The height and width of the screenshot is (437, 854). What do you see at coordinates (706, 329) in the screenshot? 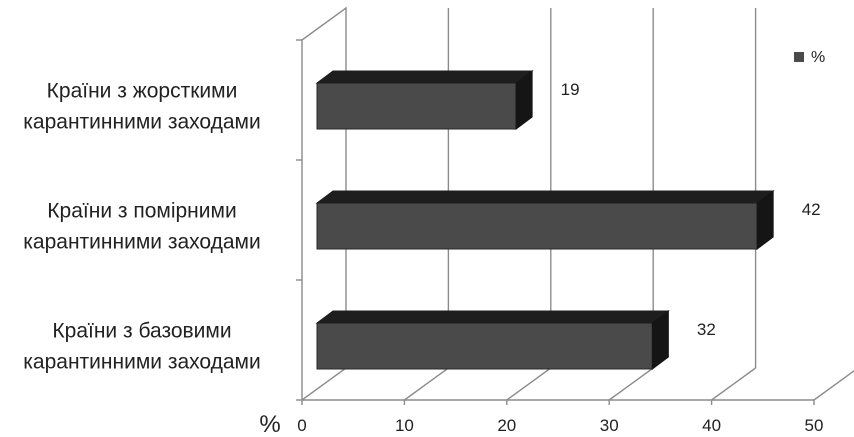
I see `data-label: 32` at bounding box center [706, 329].